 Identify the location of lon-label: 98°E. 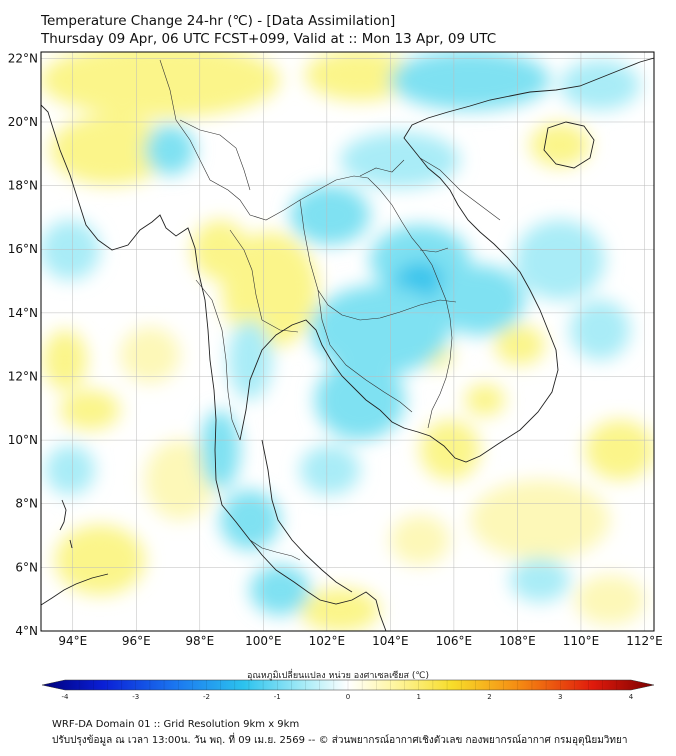
(199, 641).